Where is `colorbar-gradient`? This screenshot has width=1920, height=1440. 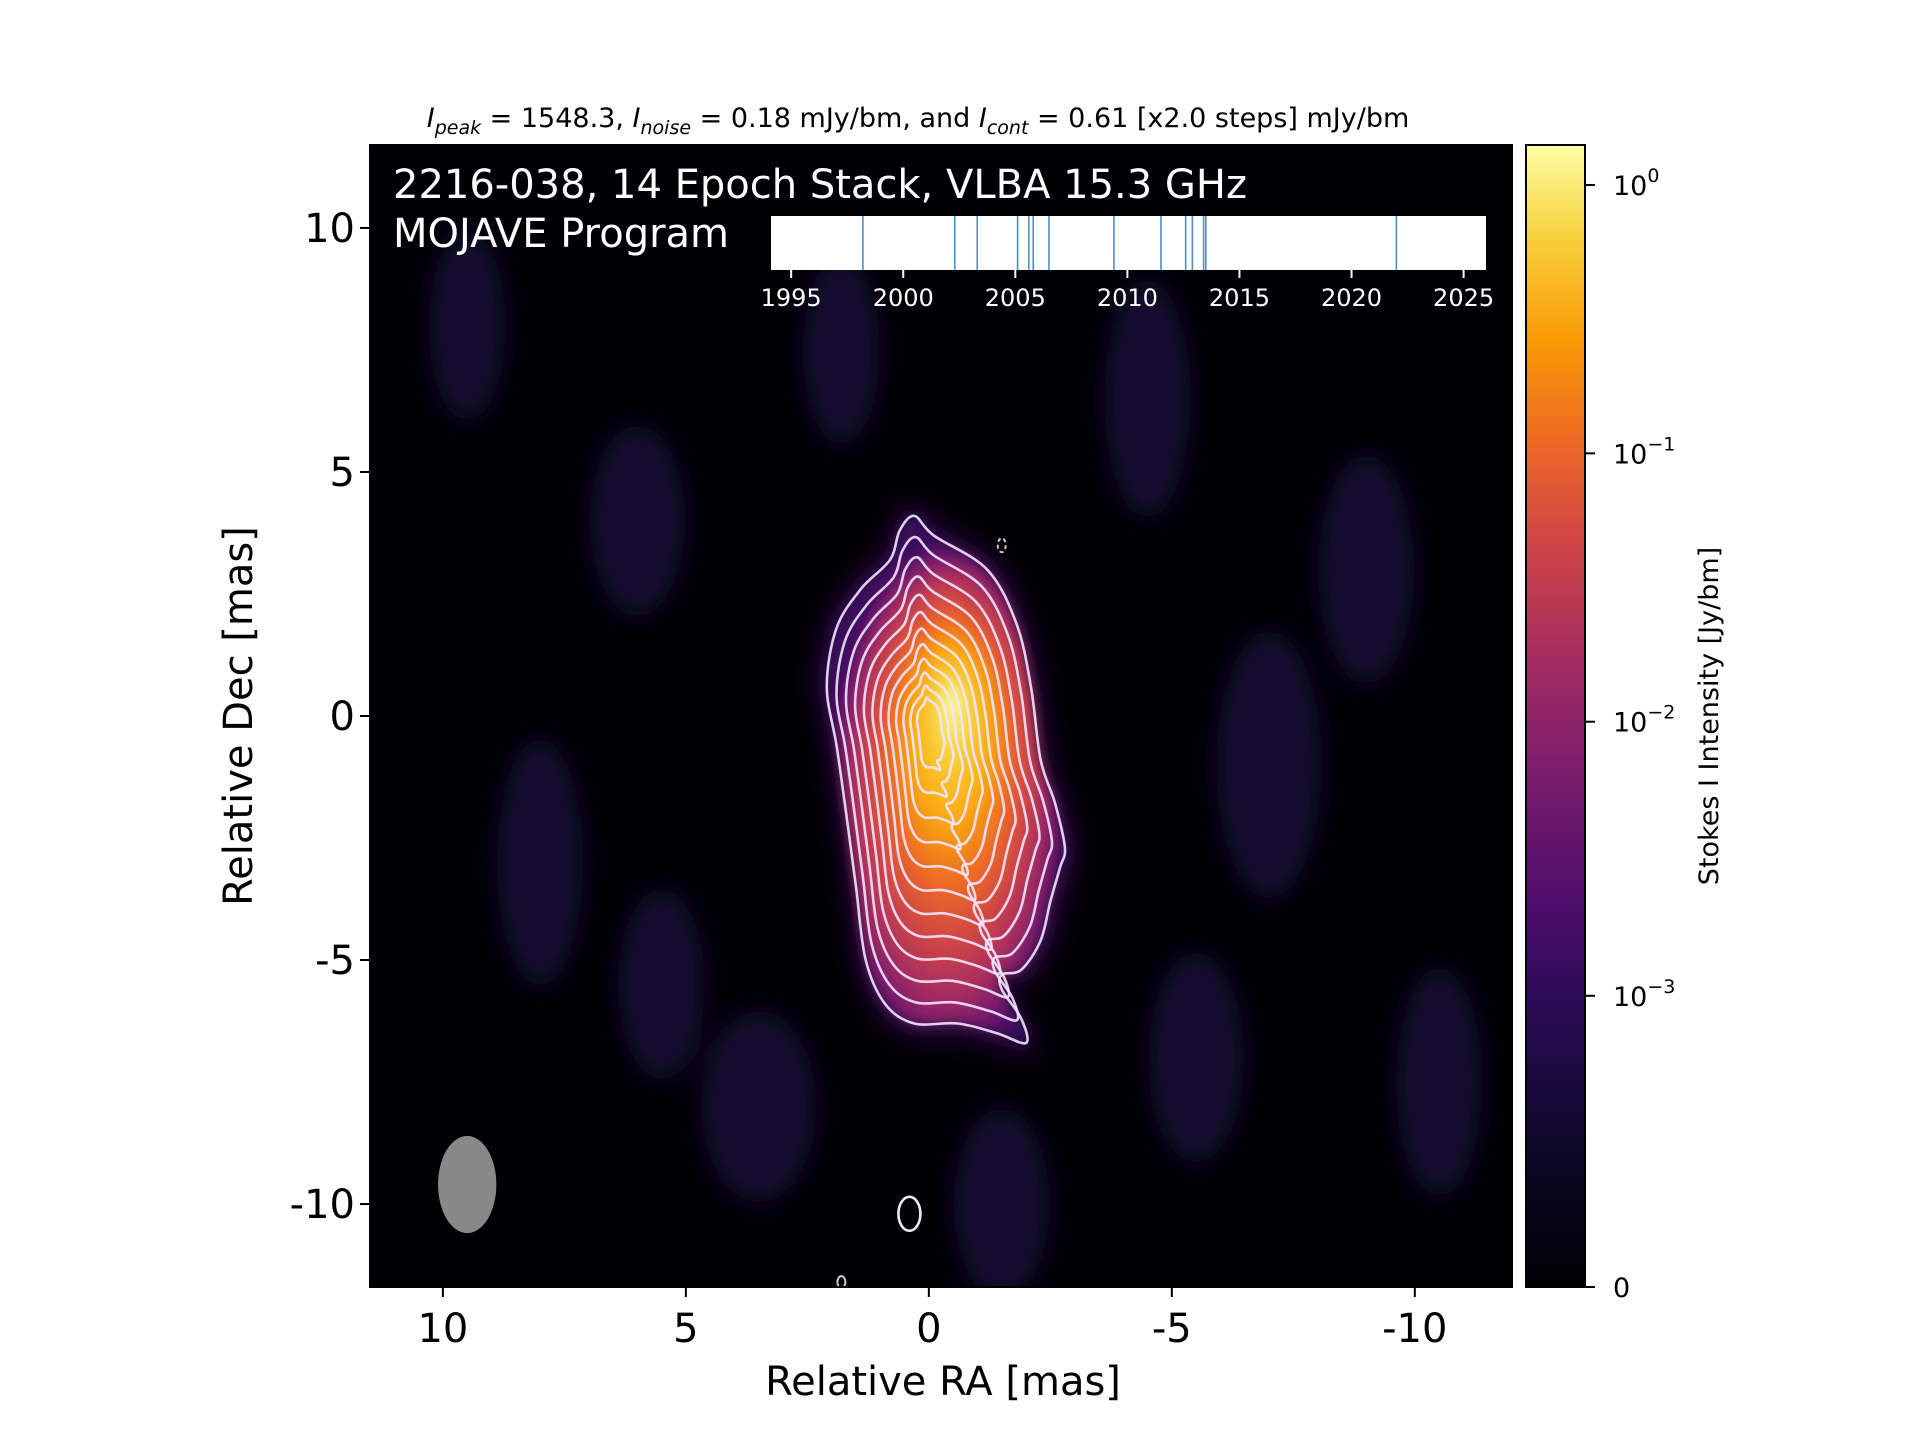
colorbar-gradient is located at coordinates (1555, 716).